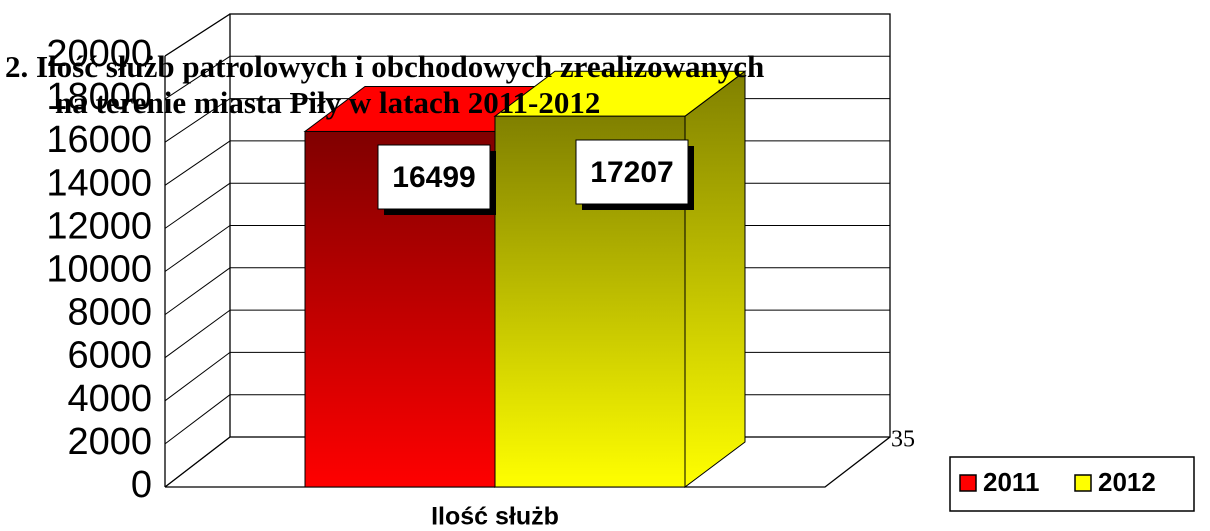 The image size is (1210, 531). What do you see at coordinates (99, 183) in the screenshot?
I see `y-tick-label: 14000` at bounding box center [99, 183].